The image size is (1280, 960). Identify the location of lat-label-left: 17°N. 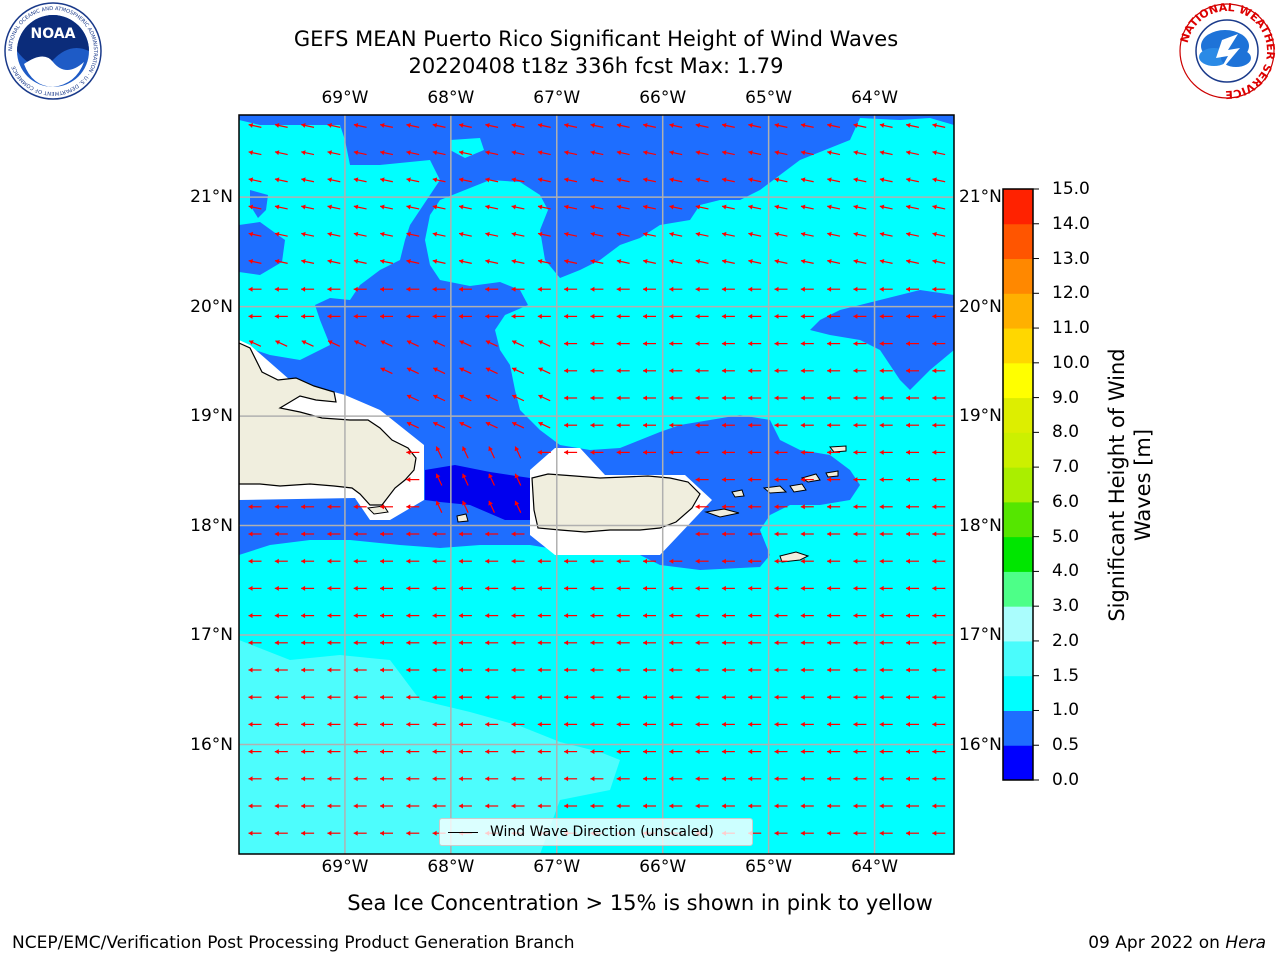
(211, 635).